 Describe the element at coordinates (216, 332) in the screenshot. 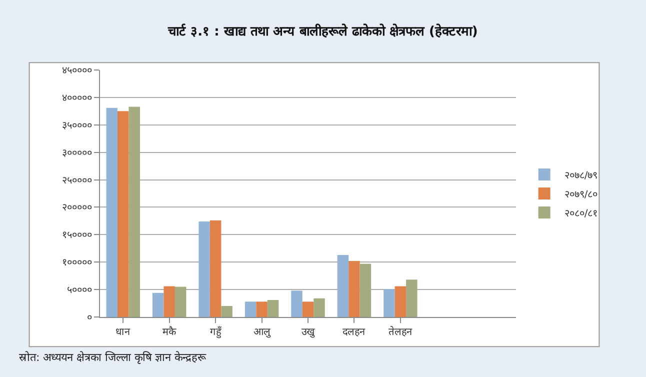

I see `x-tick-label: गहुँ` at that location.